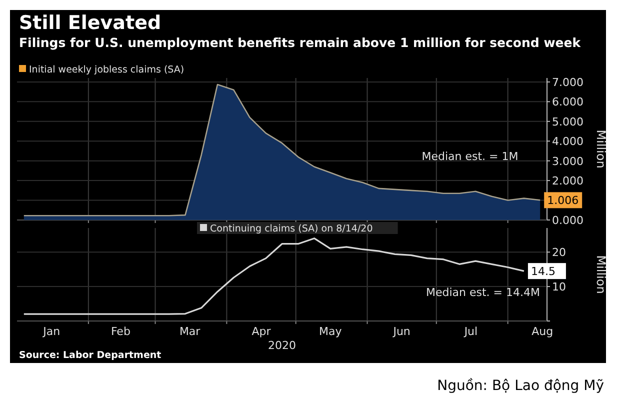 This screenshot has width=625, height=399. Describe the element at coordinates (291, 229) in the screenshot. I see `legend-label: Continuing claims (SA) on 8/14/20` at that location.